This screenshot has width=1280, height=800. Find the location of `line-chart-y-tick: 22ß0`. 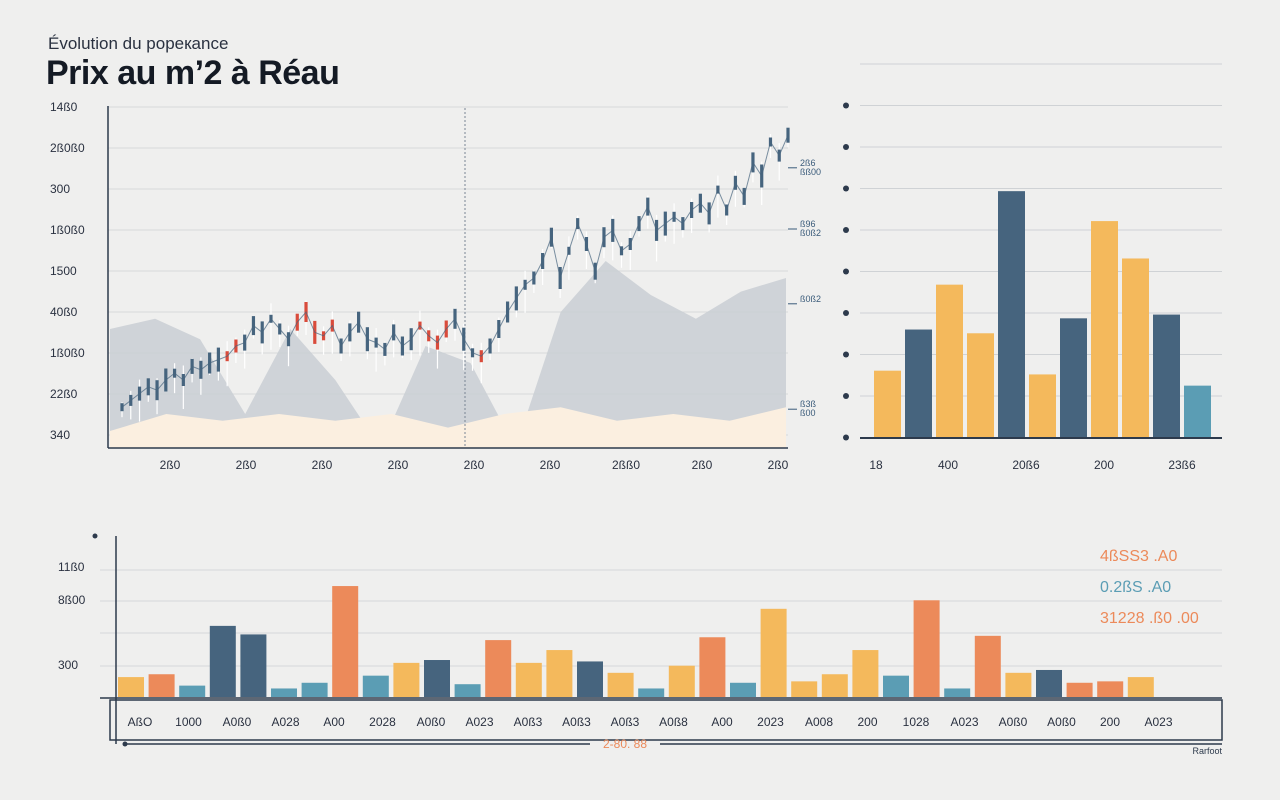

line-chart-y-tick: 22ß0 is located at coordinates (64, 394).